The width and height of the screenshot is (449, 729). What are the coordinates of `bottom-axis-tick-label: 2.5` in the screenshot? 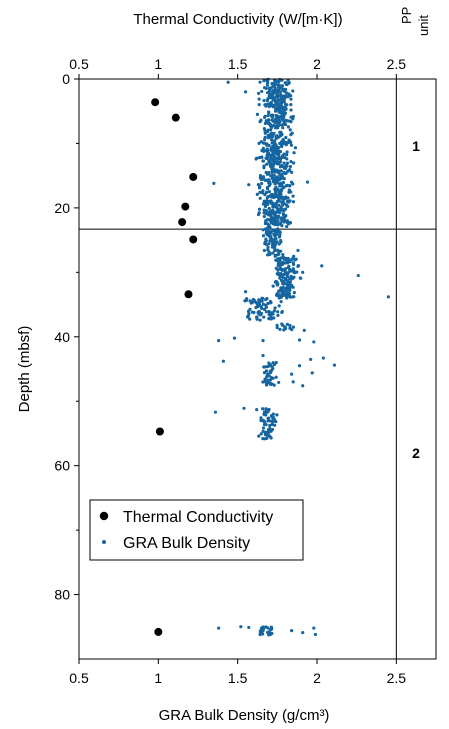 It's located at (397, 678).